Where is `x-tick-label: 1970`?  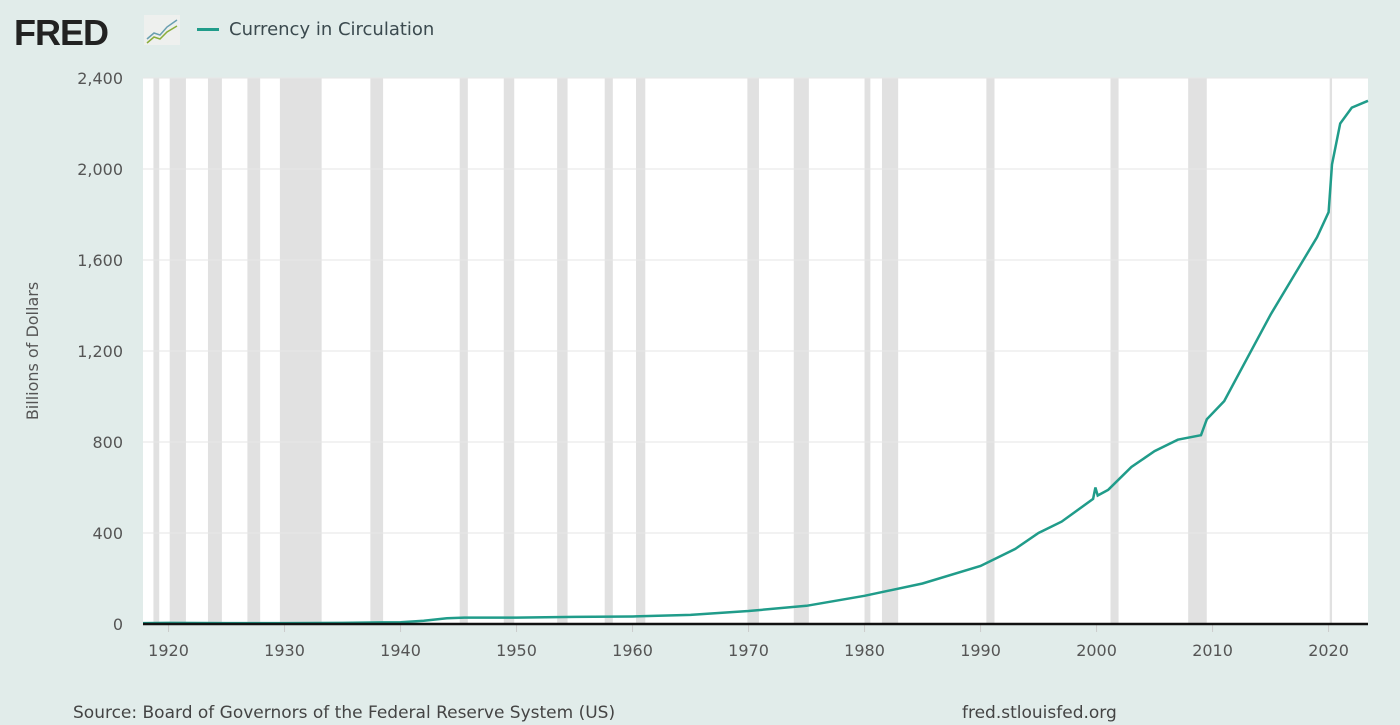
x-tick-label: 1970 is located at coordinates (748, 650).